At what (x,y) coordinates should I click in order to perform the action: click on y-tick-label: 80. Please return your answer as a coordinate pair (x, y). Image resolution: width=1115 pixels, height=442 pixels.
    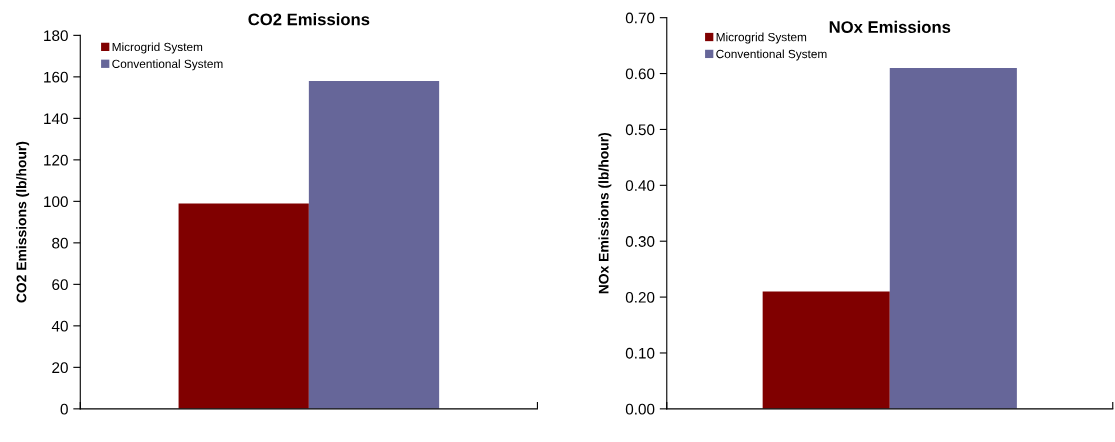
    Looking at the image, I should click on (60, 243).